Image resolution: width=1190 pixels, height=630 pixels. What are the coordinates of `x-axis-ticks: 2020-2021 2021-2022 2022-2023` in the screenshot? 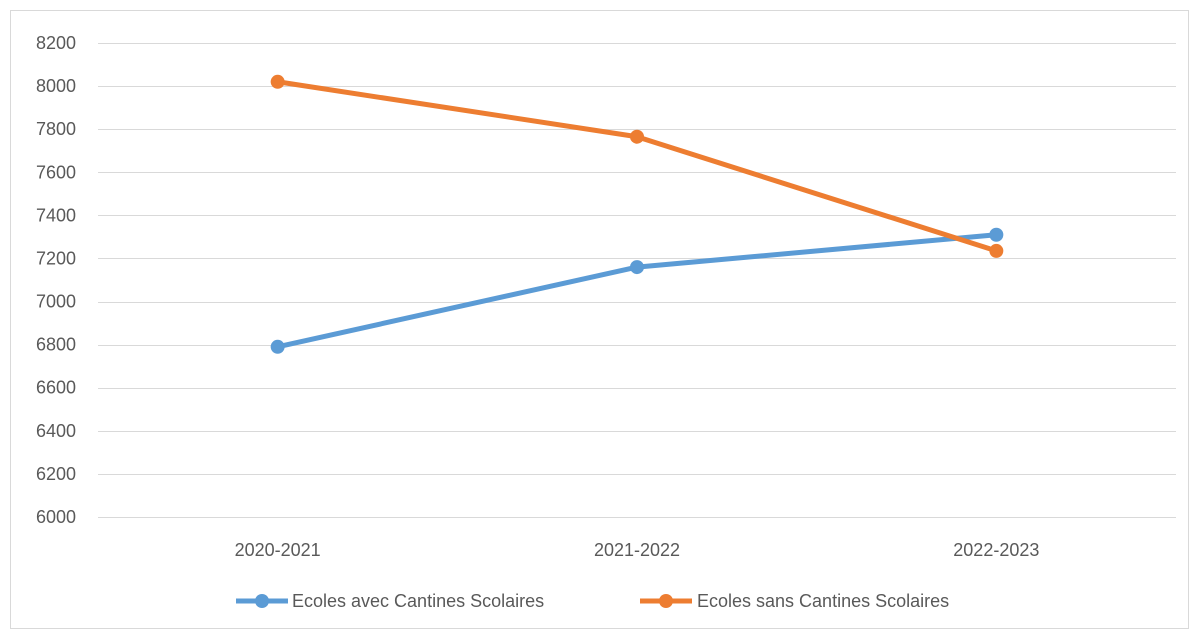 It's located at (637, 550).